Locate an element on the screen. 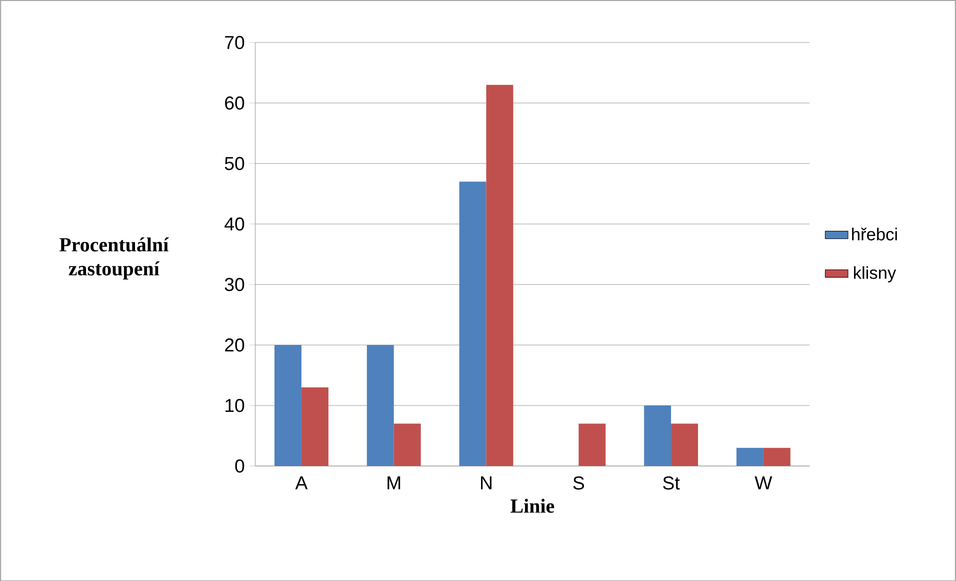 The height and width of the screenshot is (581, 956). y-tick-label: 30 is located at coordinates (234, 284).